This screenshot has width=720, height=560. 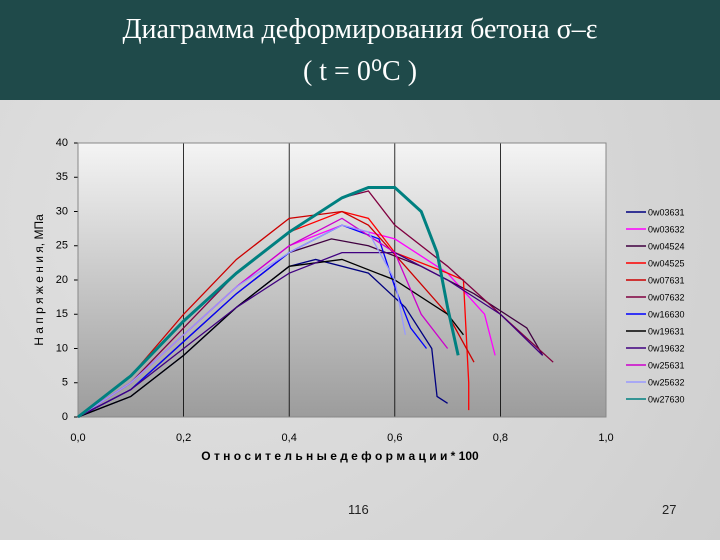 What do you see at coordinates (605, 438) in the screenshot?
I see `x-tick-label: 1,0` at bounding box center [605, 438].